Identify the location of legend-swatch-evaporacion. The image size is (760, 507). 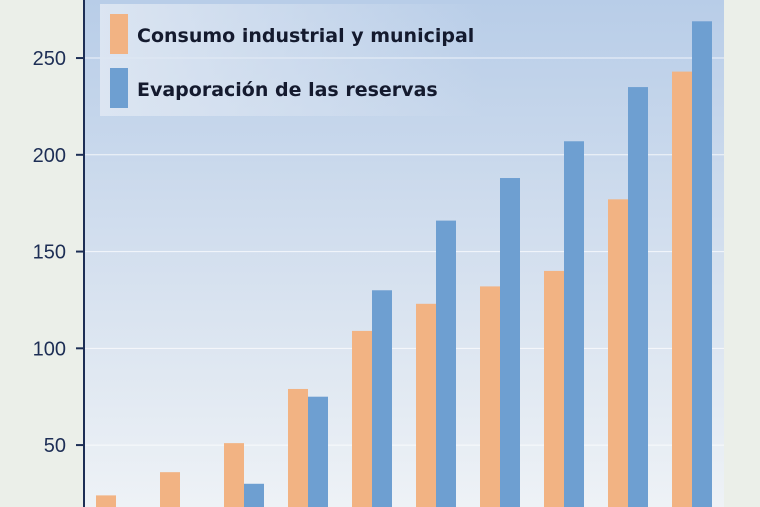
(119, 88).